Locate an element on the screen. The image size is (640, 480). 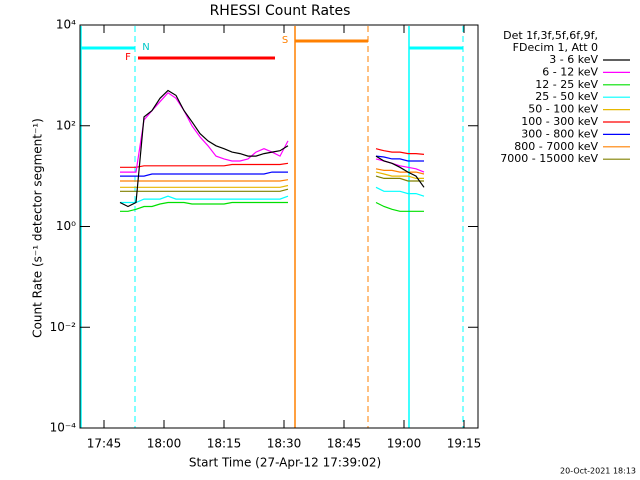
x-tick-label: 19:15 is located at coordinates (464, 444).